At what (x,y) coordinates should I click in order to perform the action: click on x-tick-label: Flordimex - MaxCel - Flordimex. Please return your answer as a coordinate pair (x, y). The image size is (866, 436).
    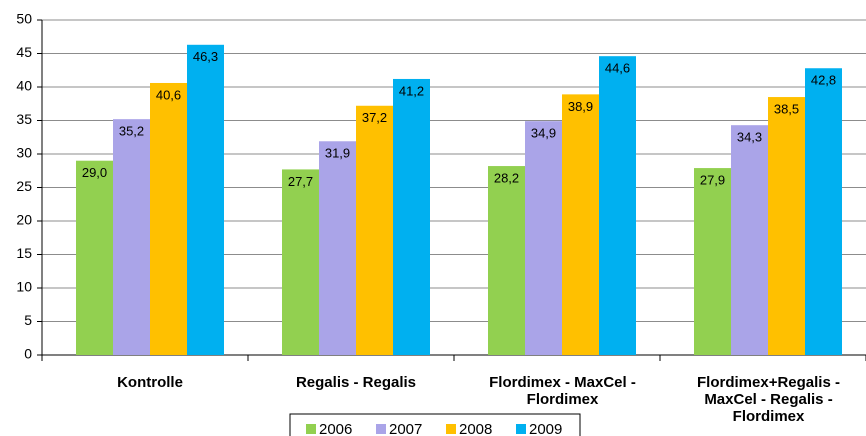
    Looking at the image, I should click on (562, 391).